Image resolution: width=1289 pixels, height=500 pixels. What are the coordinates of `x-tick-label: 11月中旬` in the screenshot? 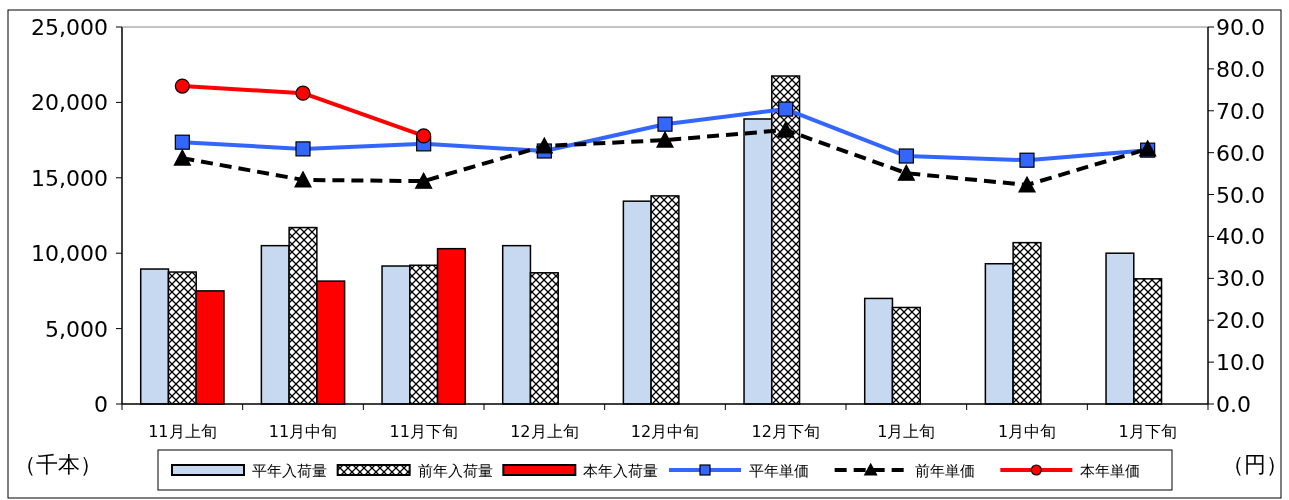 It's located at (303, 431).